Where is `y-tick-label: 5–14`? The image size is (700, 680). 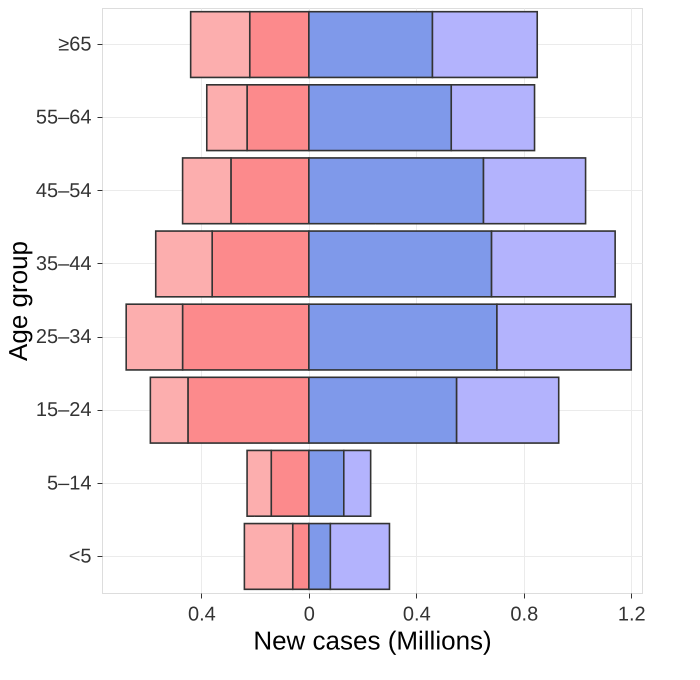 y-tick-label: 5–14 is located at coordinates (69, 483).